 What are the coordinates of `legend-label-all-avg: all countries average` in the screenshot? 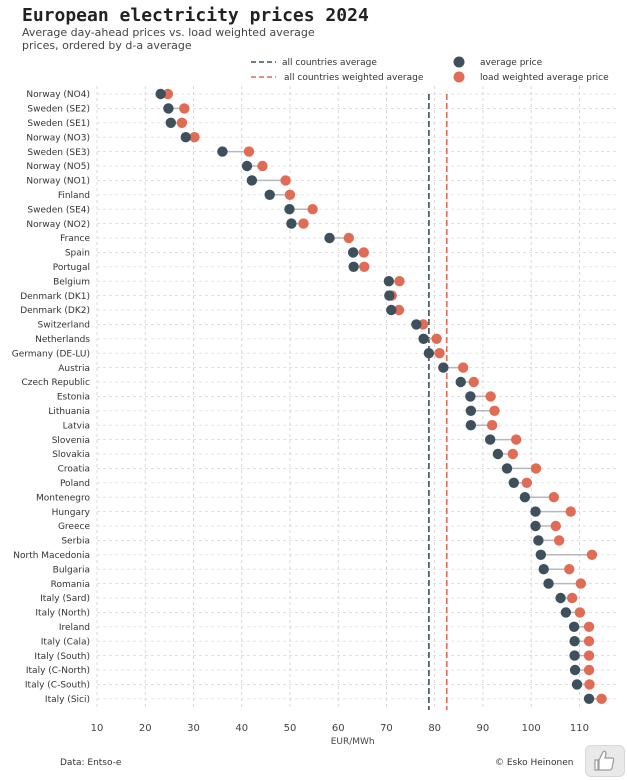 It's located at (329, 63).